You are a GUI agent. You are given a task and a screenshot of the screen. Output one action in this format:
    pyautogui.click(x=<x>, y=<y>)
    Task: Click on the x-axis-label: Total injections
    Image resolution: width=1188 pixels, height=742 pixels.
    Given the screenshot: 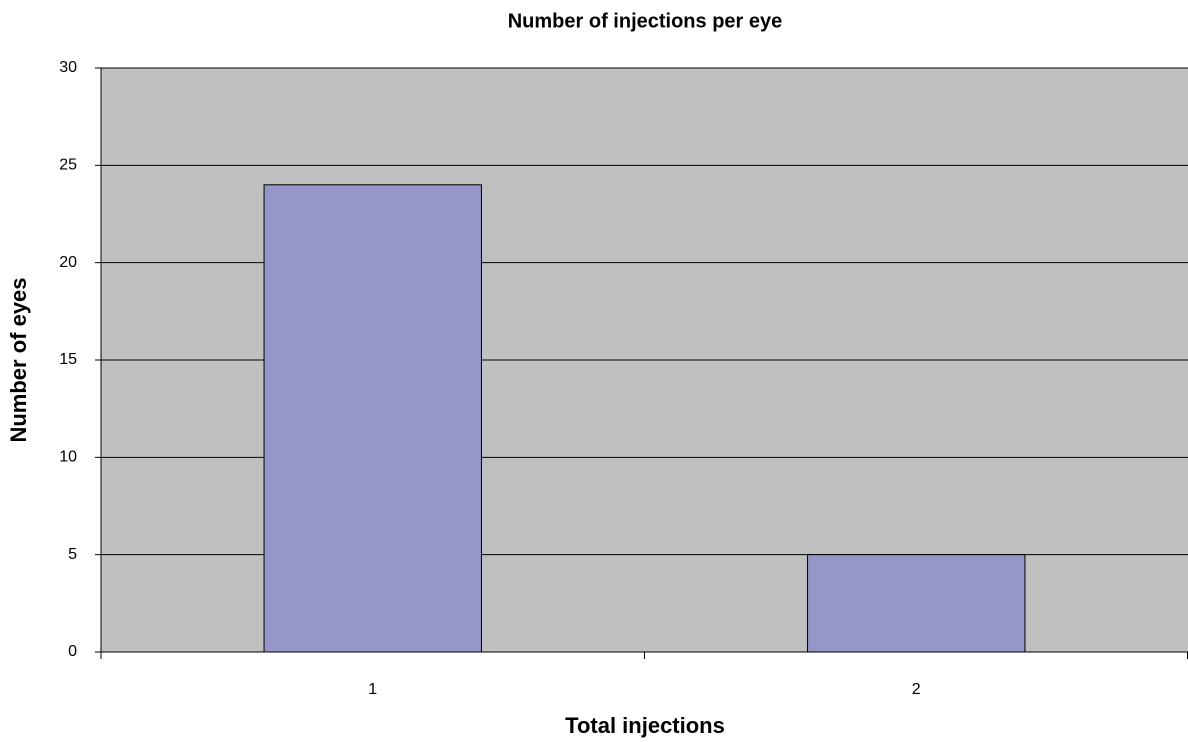 What is the action you would take?
    pyautogui.click(x=645, y=725)
    